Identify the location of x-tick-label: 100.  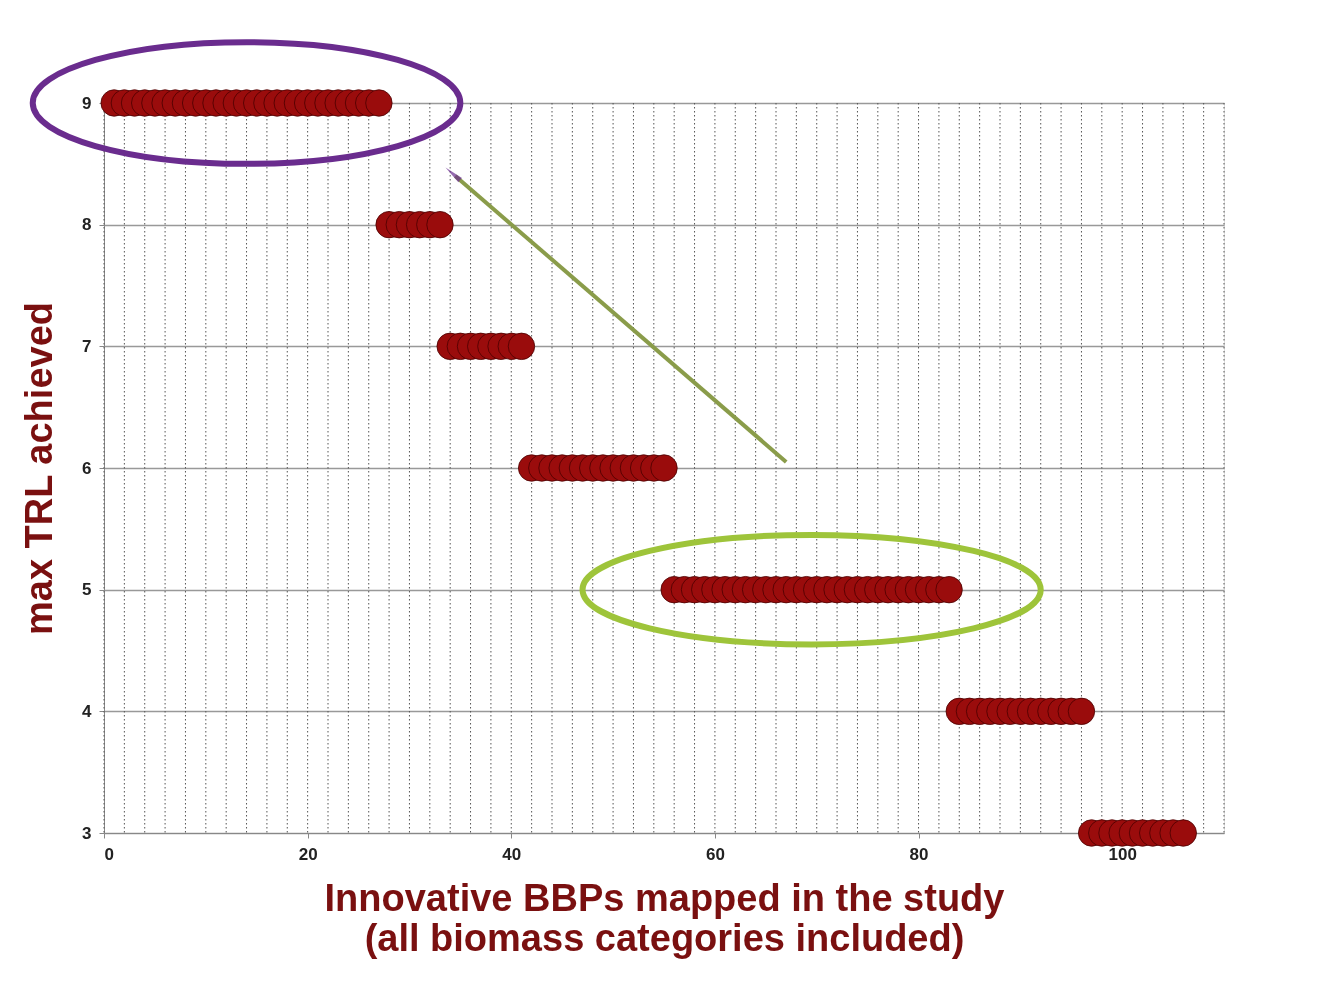
(1122, 854).